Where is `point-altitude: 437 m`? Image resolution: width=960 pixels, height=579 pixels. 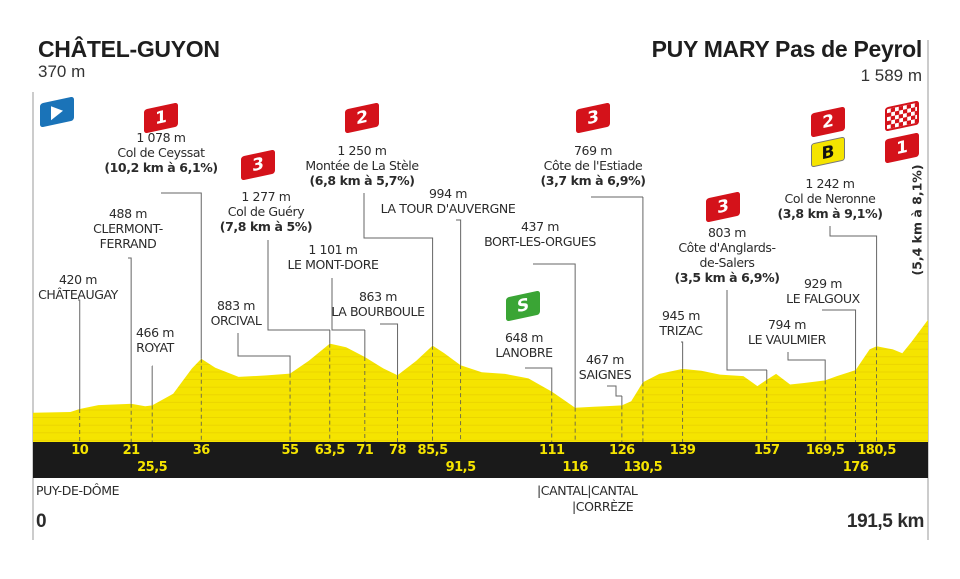
point-altitude: 437 m is located at coordinates (540, 226).